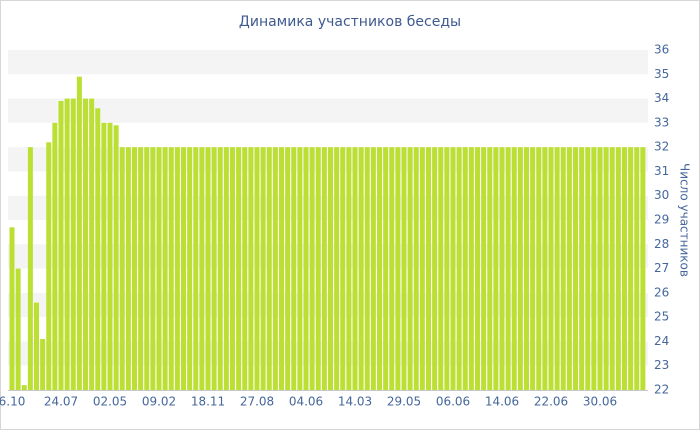  What do you see at coordinates (502, 402) in the screenshot?
I see `x-tick-label: 14.06` at bounding box center [502, 402].